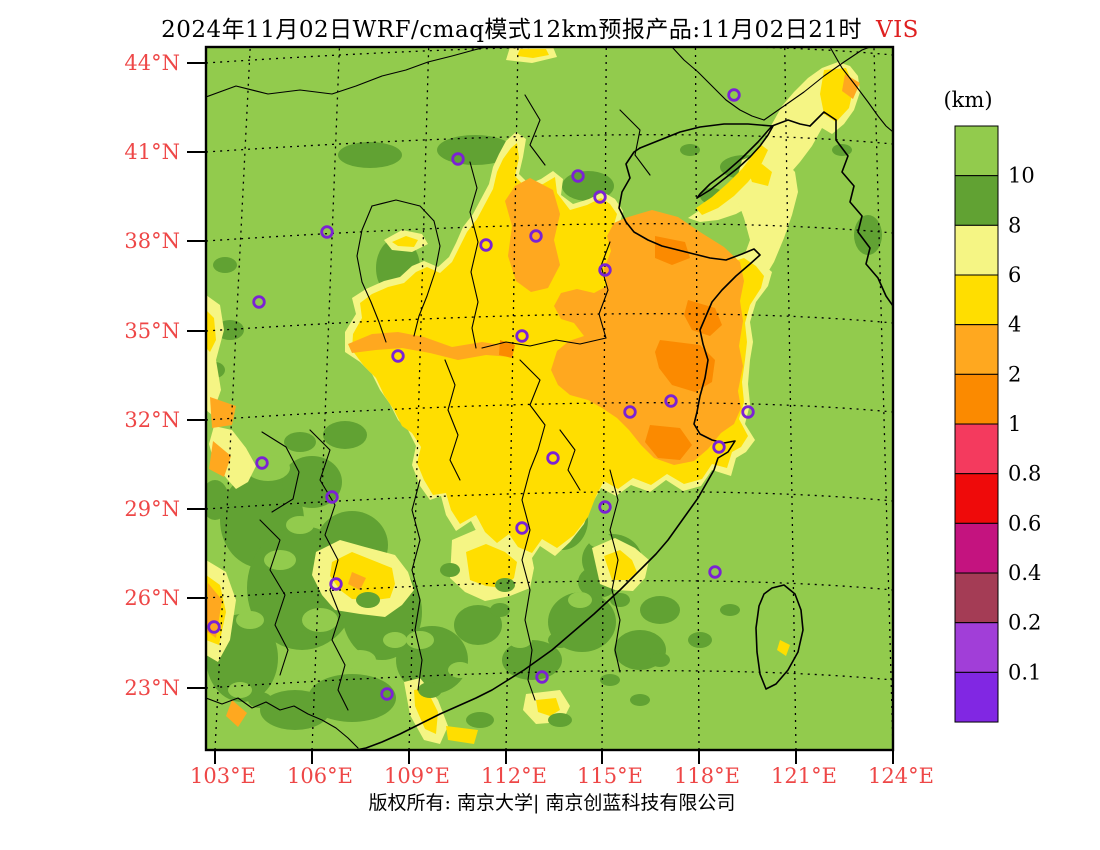  I want to click on lat-tick-label: 44°N, so click(152, 63).